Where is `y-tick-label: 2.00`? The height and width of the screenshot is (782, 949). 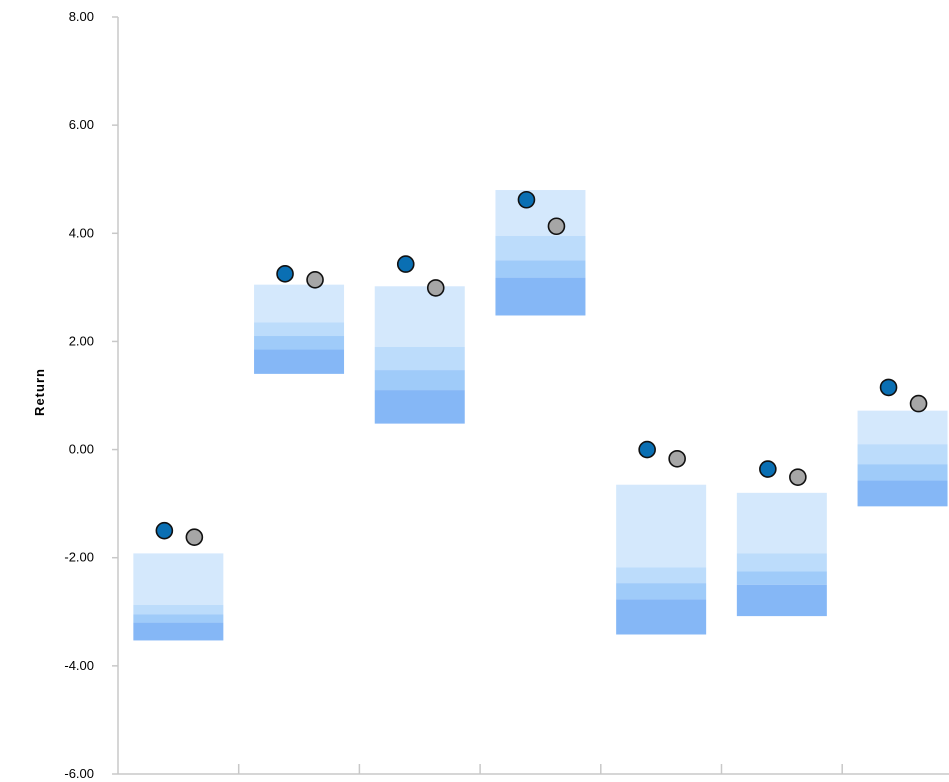
y-tick-label: 2.00 is located at coordinates (81, 340).